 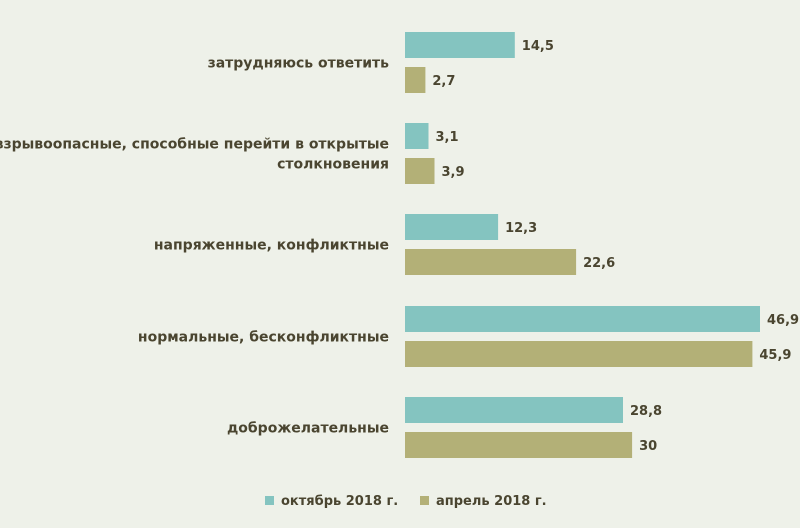 I want to click on legend-label-october: октябрь 2018 г., so click(x=339, y=501).